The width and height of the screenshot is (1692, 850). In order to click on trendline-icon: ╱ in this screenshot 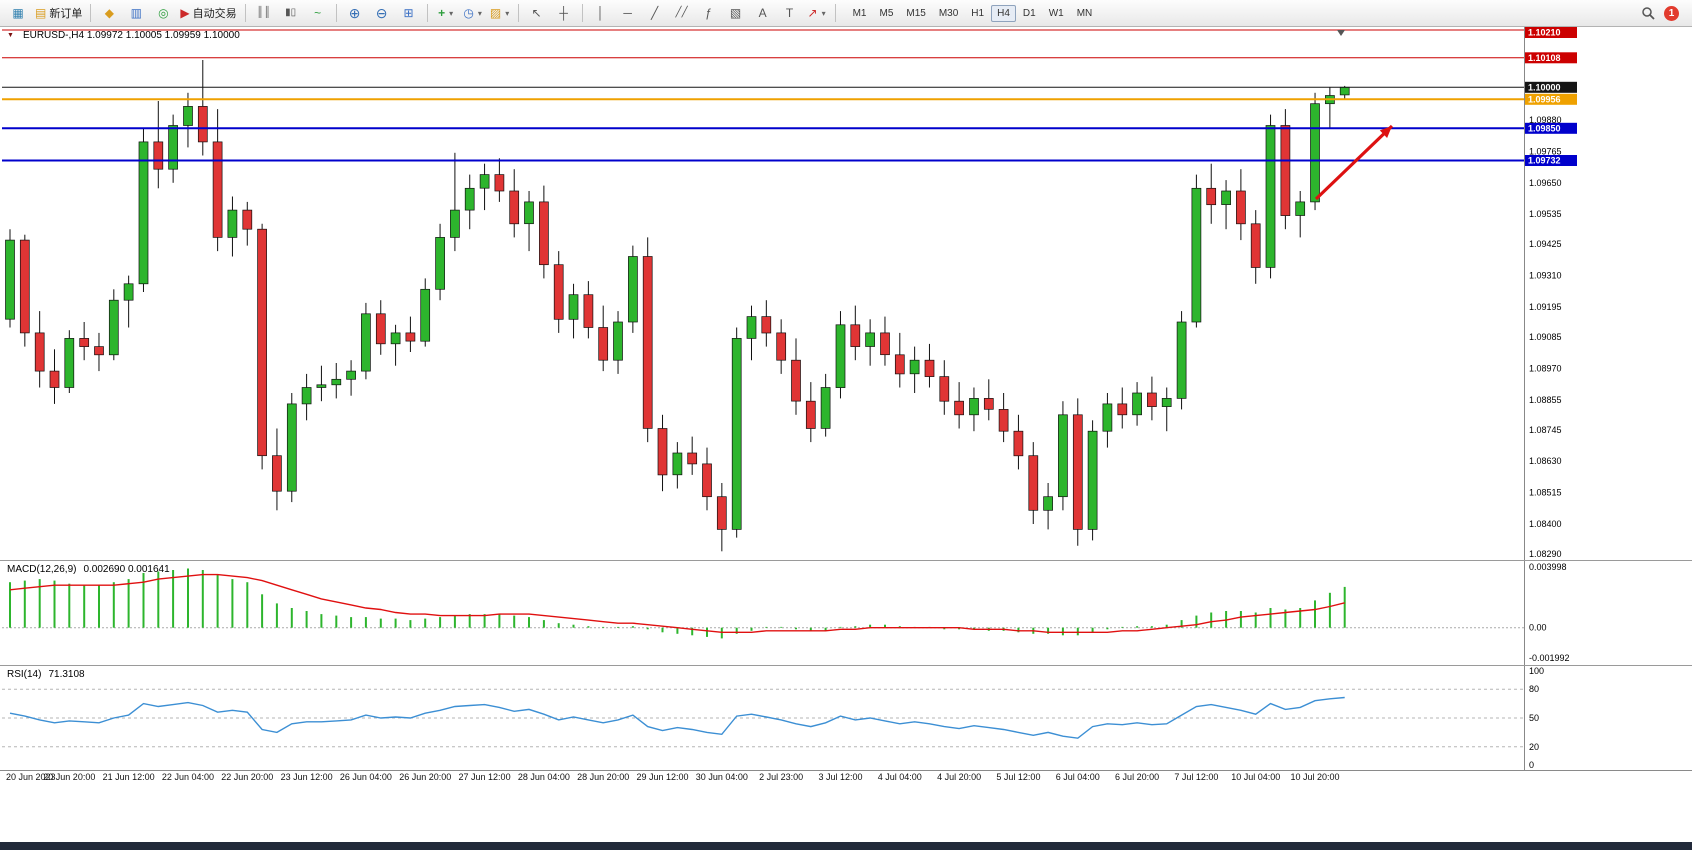, I will do `click(654, 13)`.